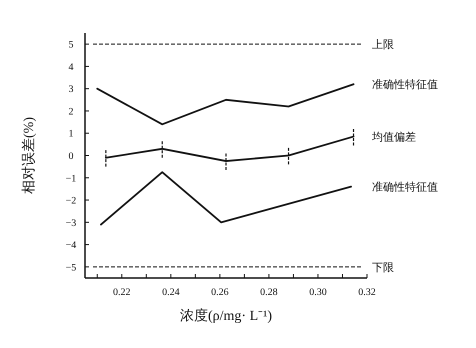  I want to click on y-tick-label: −2, so click(71, 201).